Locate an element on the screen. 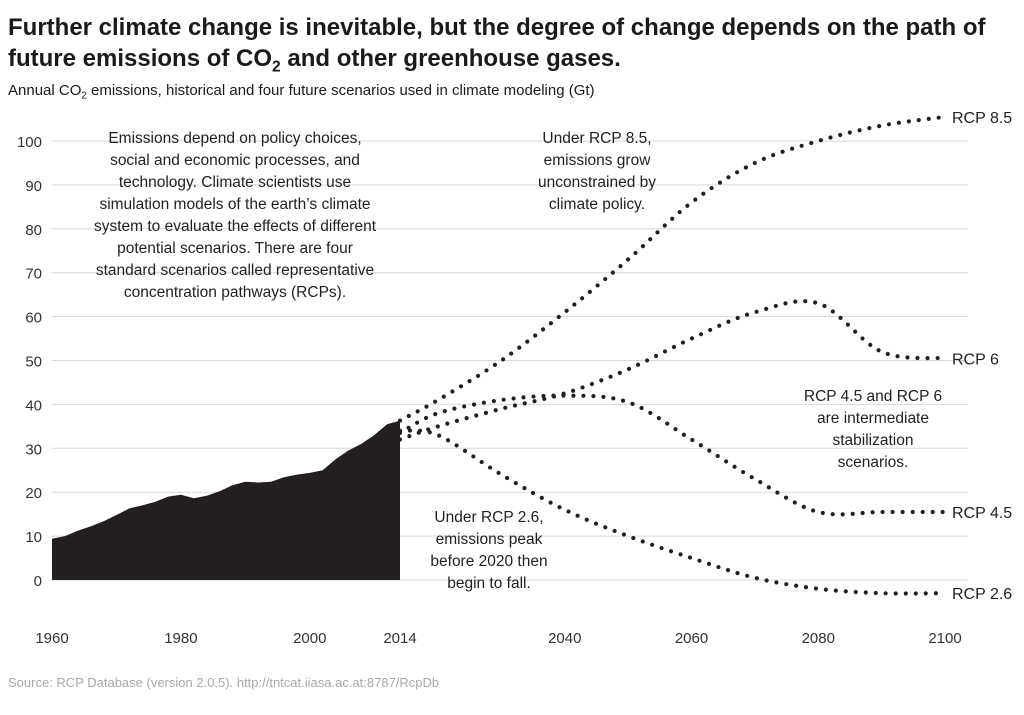  series-label-rcp-4-5: RCP 4.5 is located at coordinates (982, 513).